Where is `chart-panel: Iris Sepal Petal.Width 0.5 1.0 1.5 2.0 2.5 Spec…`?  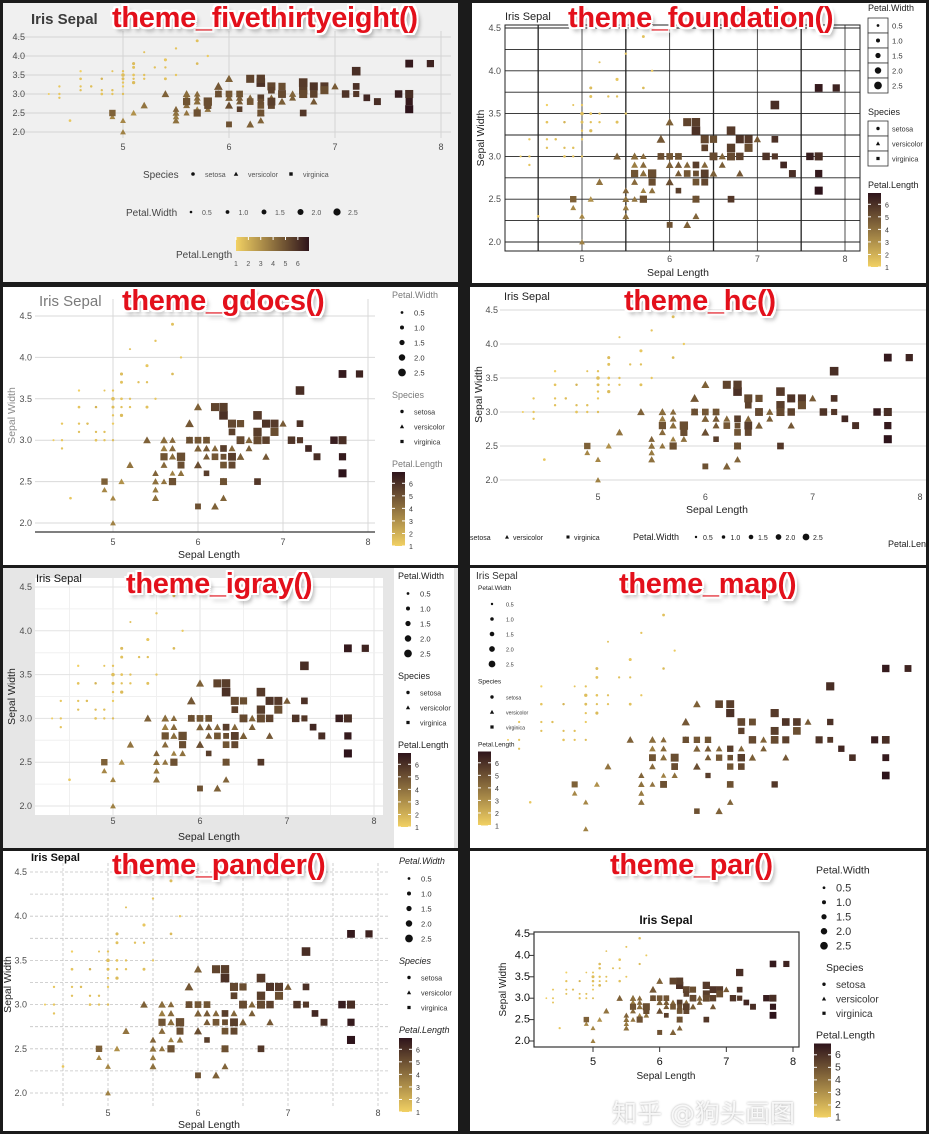
chart-panel: Iris Sepal Petal.Width 0.5 1.0 1.5 2.0 2.5 Spec… is located at coordinates (698, 708).